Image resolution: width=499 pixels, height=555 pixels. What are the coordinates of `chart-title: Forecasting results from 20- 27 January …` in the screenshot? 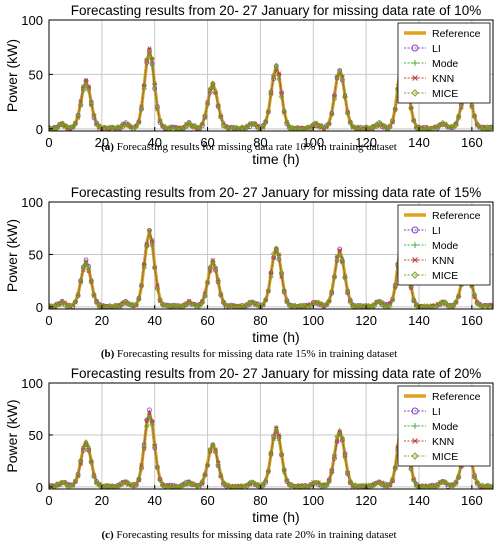 It's located at (276, 10).